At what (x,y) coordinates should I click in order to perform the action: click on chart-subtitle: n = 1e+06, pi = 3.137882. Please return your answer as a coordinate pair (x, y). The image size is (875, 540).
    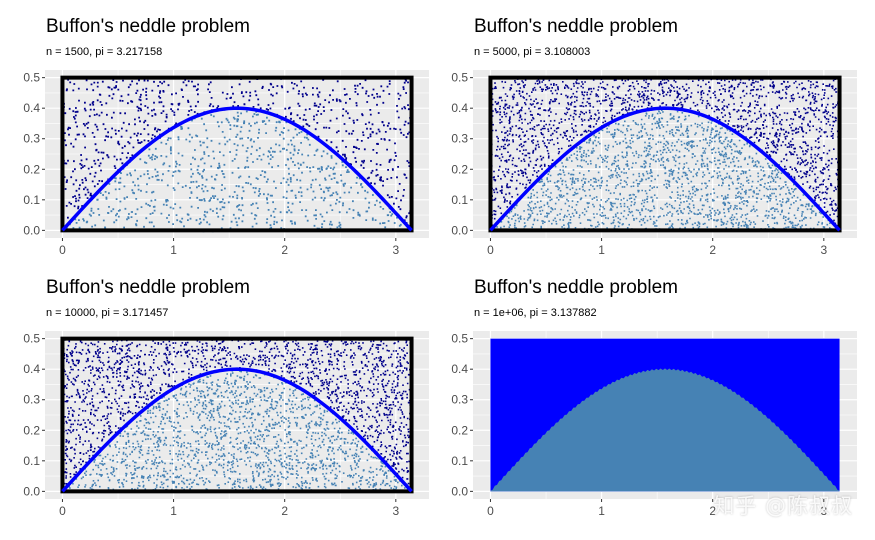
    Looking at the image, I should click on (535, 313).